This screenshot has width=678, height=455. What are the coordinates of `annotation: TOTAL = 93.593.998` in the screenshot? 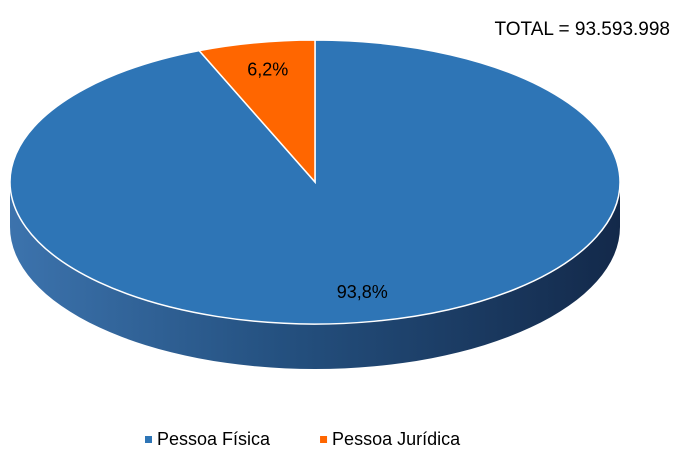 It's located at (582, 29).